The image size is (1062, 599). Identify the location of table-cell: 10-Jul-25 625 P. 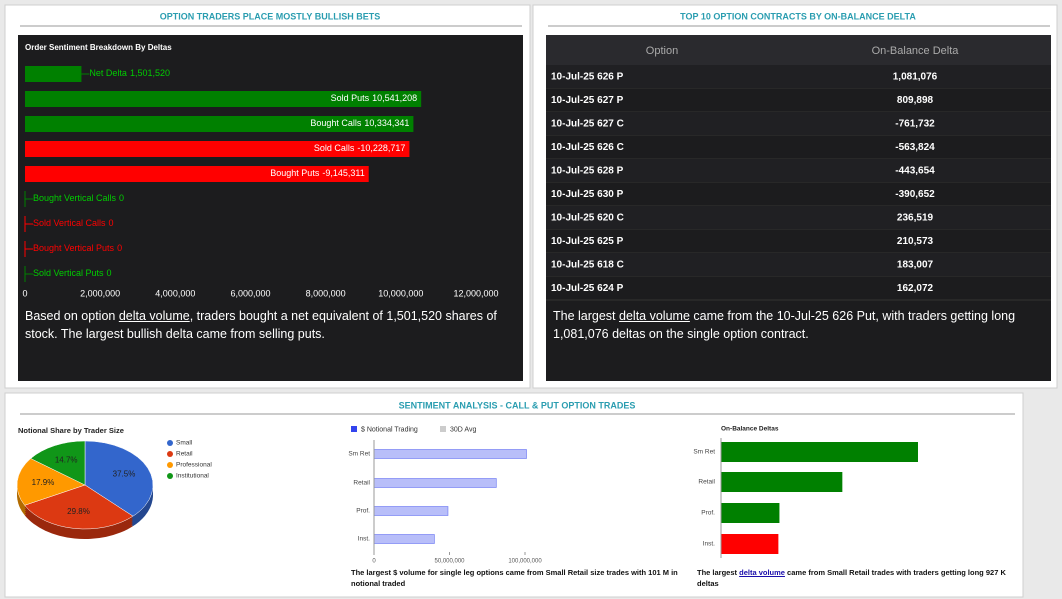
(587, 241).